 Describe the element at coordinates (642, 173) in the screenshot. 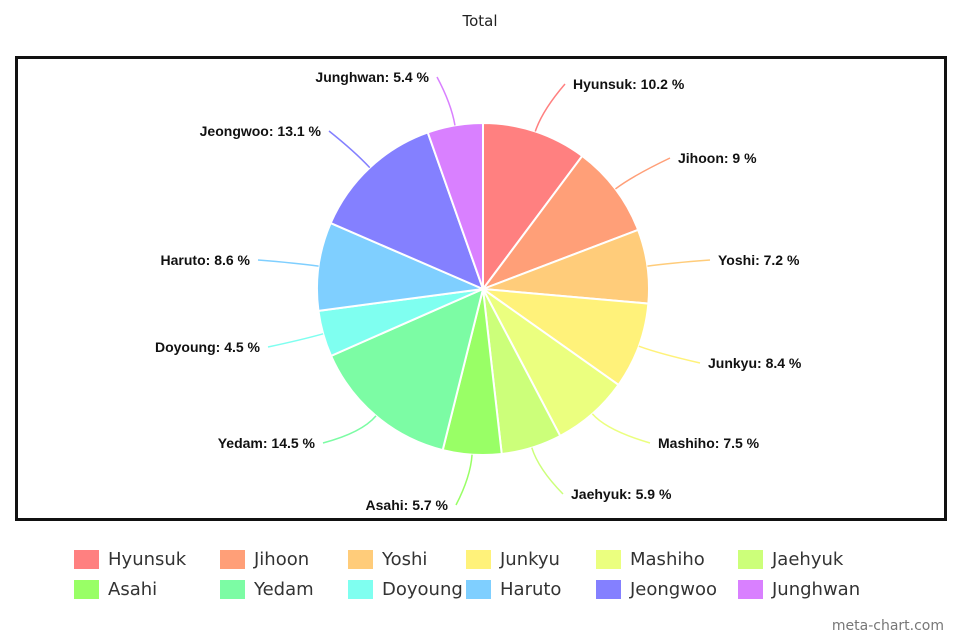

I see `leader-line-jihoon` at that location.